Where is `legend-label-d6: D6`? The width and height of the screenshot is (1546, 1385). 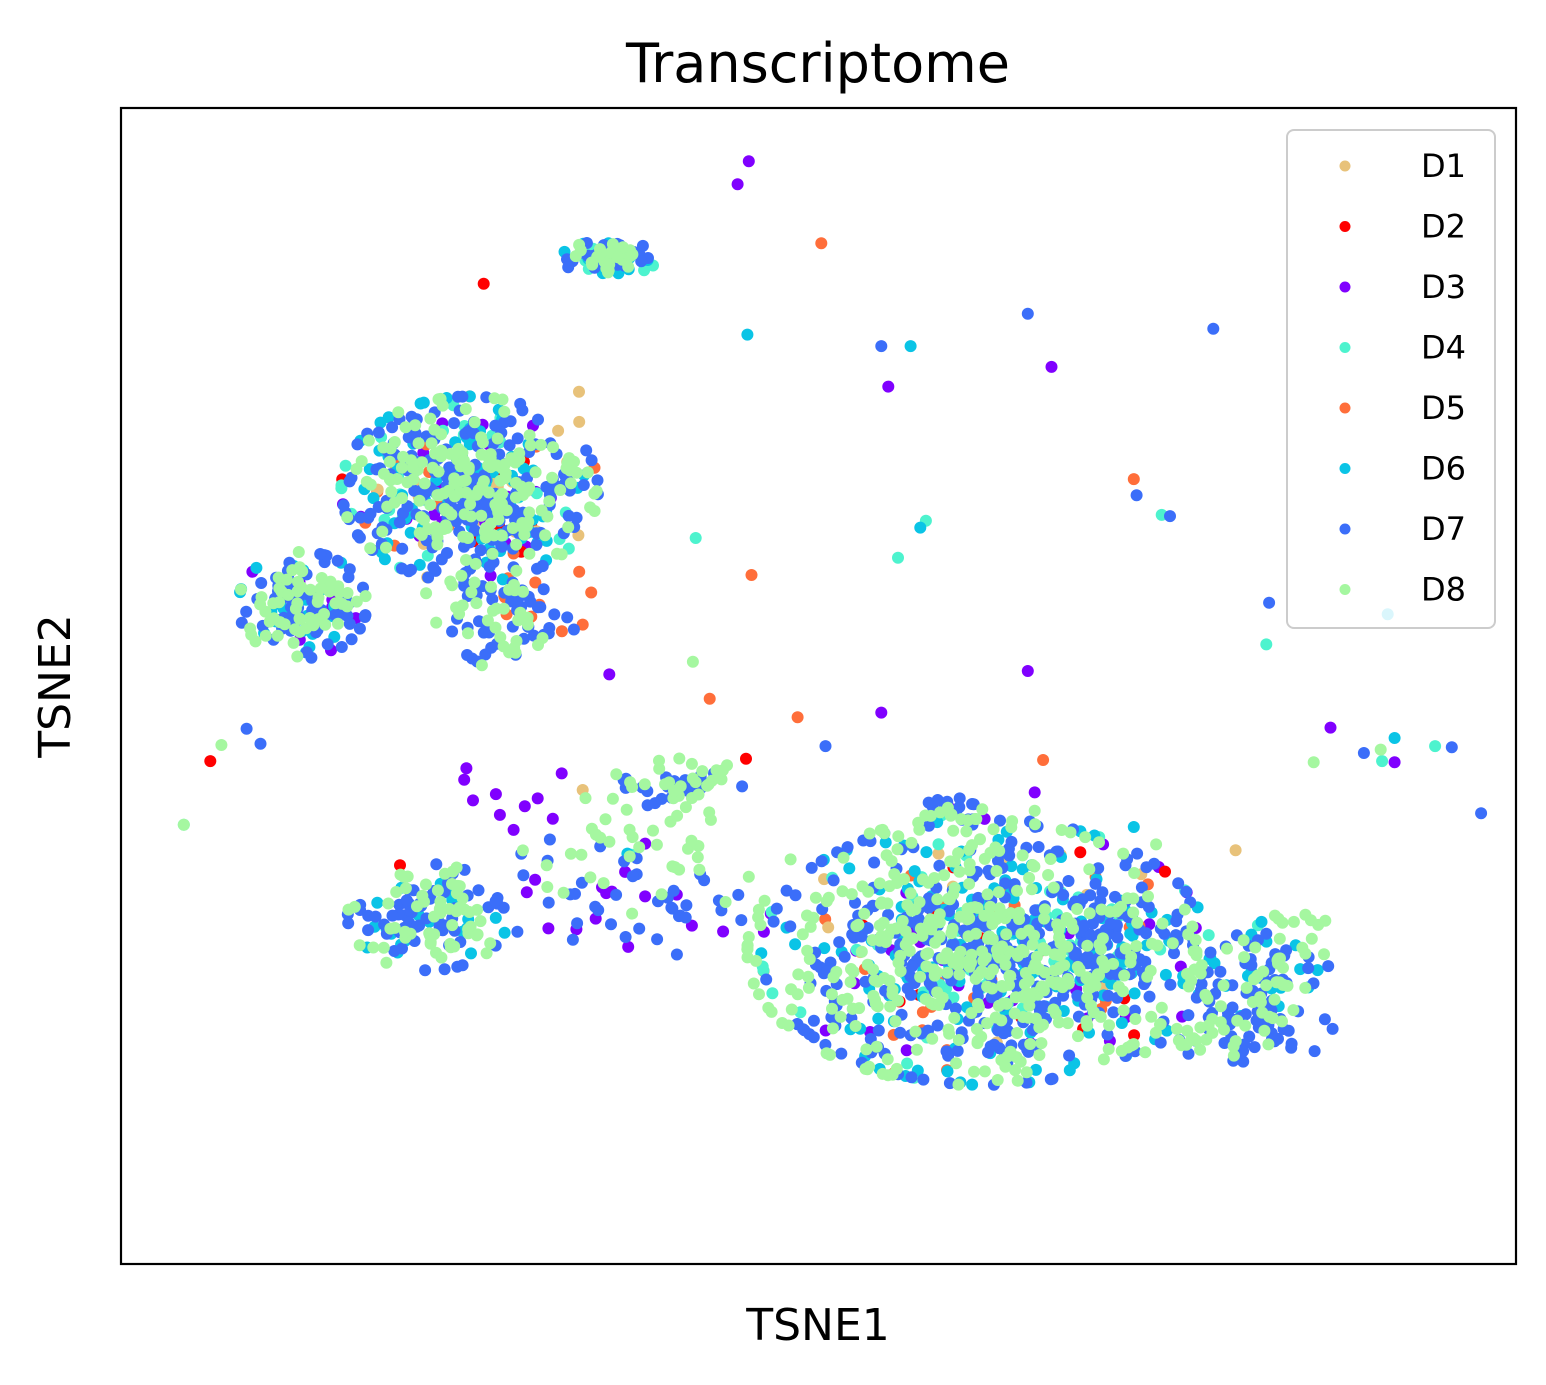
legend-label-d6: D6 is located at coordinates (1443, 469).